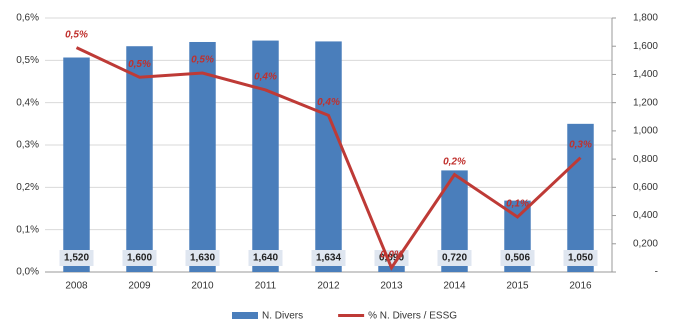 The width and height of the screenshot is (678, 334). I want to click on x-tick-label: 2016, so click(580, 286).